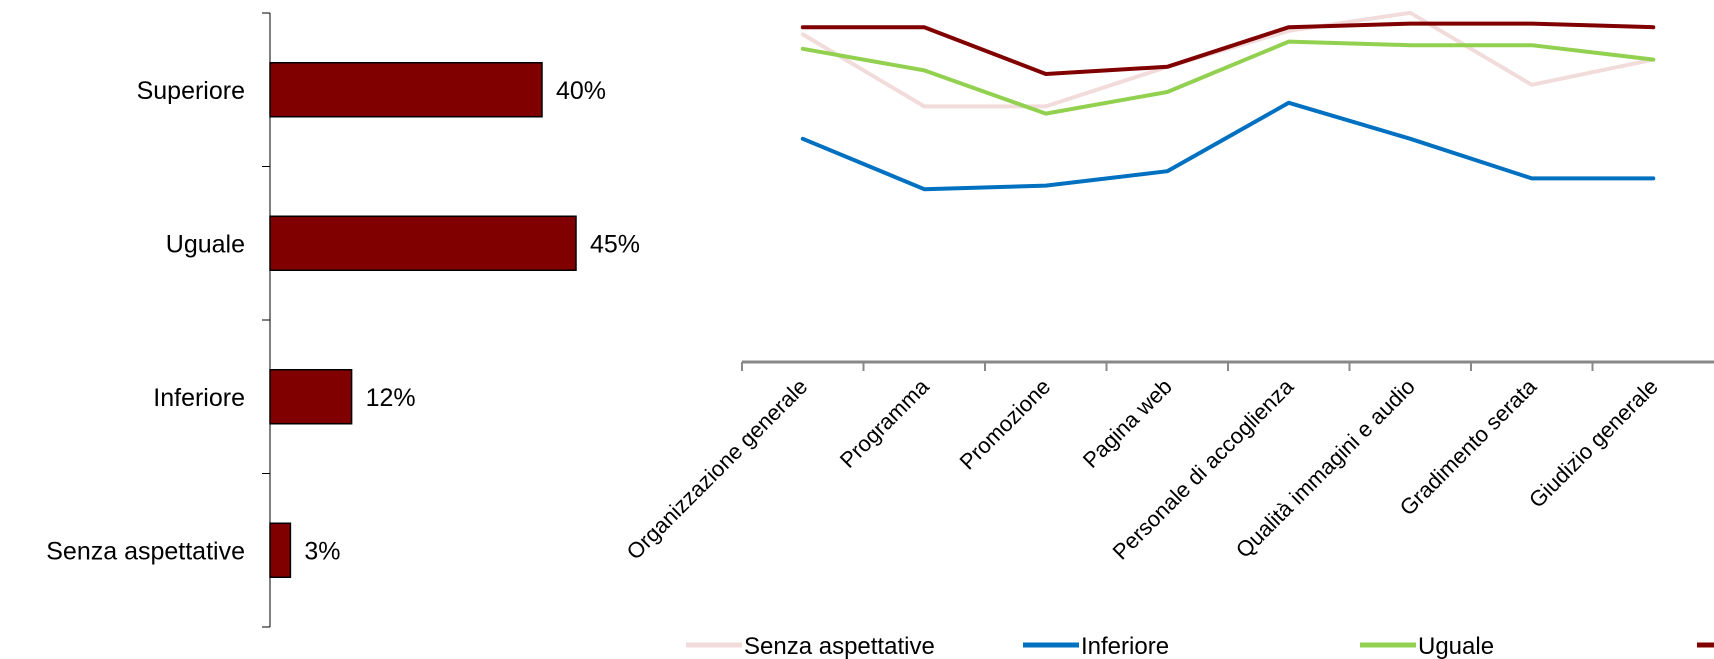  I want to click on series-line-senza-aspettative, so click(1228, 59).